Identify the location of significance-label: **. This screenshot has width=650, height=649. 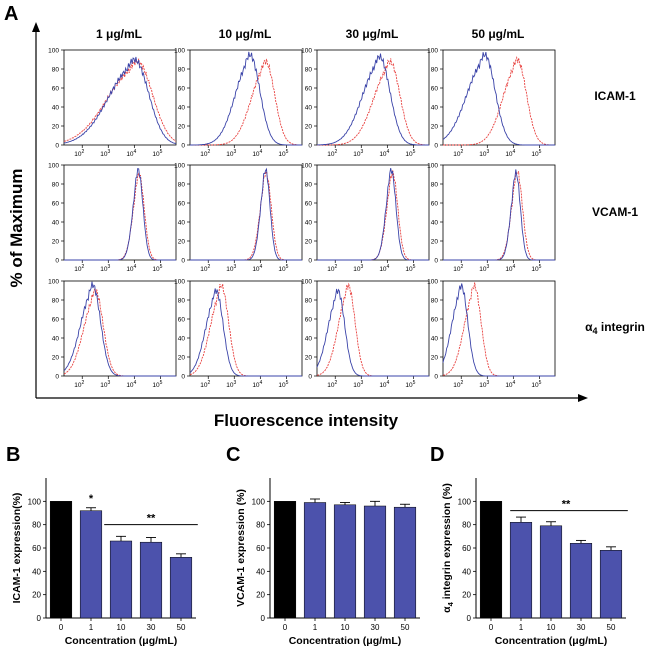
(566, 505).